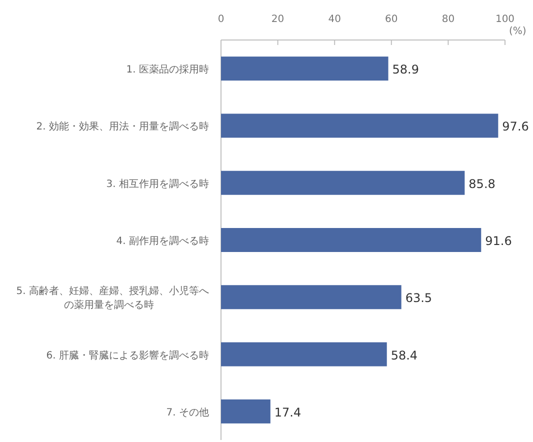 The width and height of the screenshot is (533, 442). What do you see at coordinates (221, 19) in the screenshot?
I see `x-tick-label: 0` at bounding box center [221, 19].